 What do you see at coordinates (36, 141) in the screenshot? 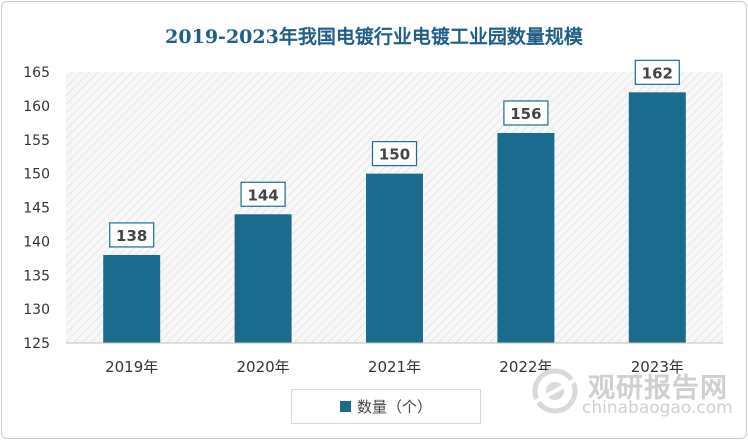
I see `y-tick-label: 155` at bounding box center [36, 141].